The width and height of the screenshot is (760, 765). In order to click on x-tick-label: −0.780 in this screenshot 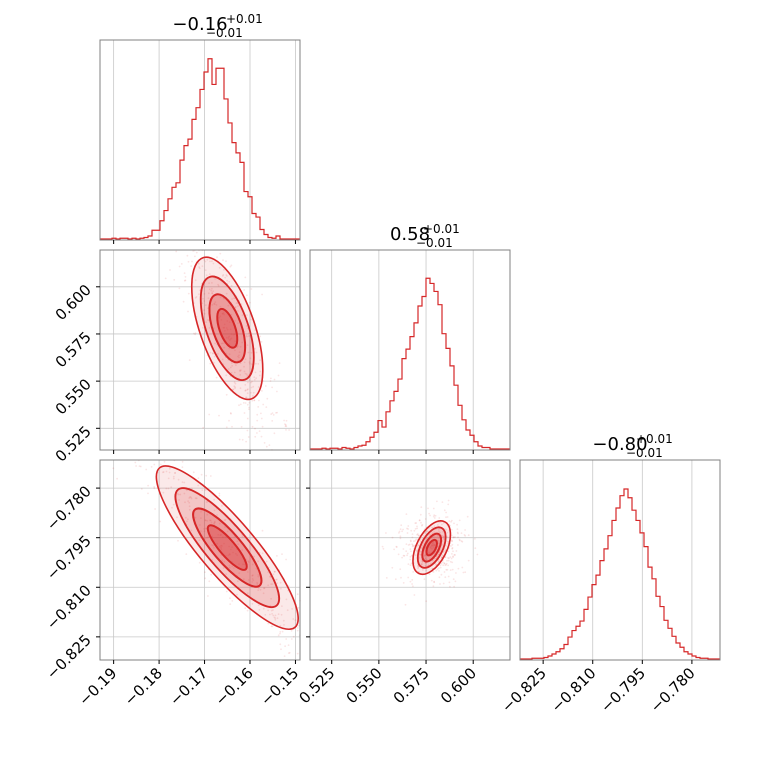, I will do `click(673, 690)`.